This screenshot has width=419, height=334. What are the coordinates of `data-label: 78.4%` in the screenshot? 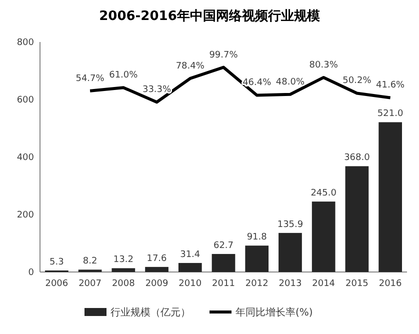 It's located at (190, 66).